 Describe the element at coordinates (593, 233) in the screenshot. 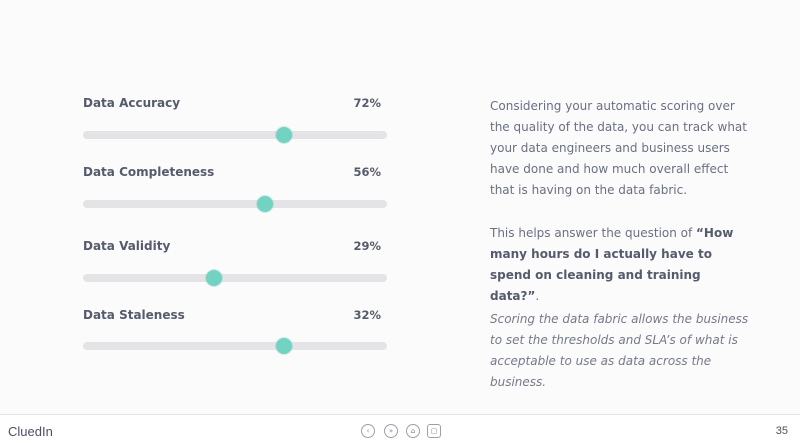

I see `question-prefix: This helps answer the question of` at that location.